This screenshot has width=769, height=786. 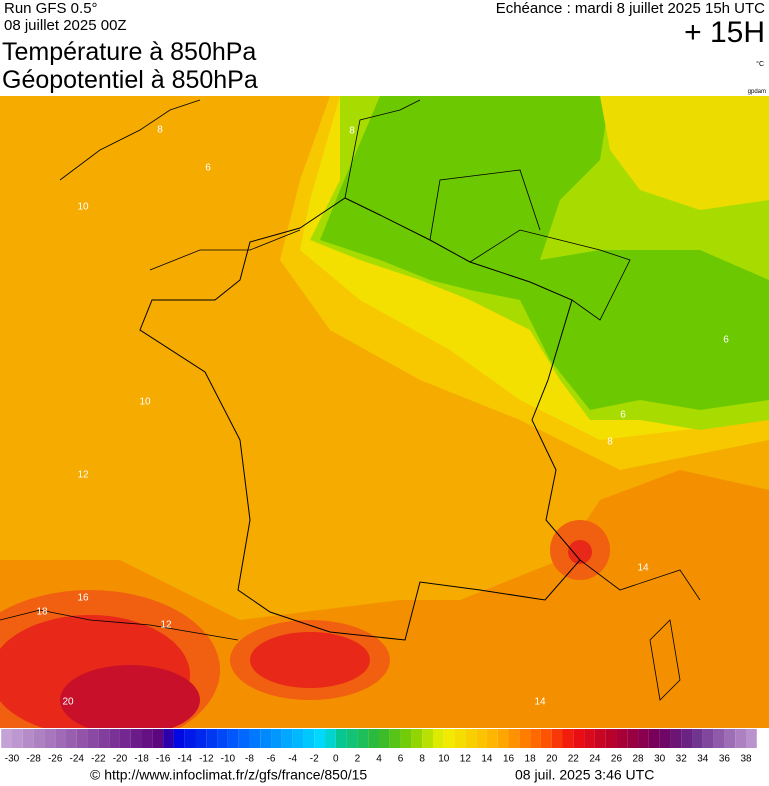 I want to click on color-scale-label: -2, so click(x=314, y=759).